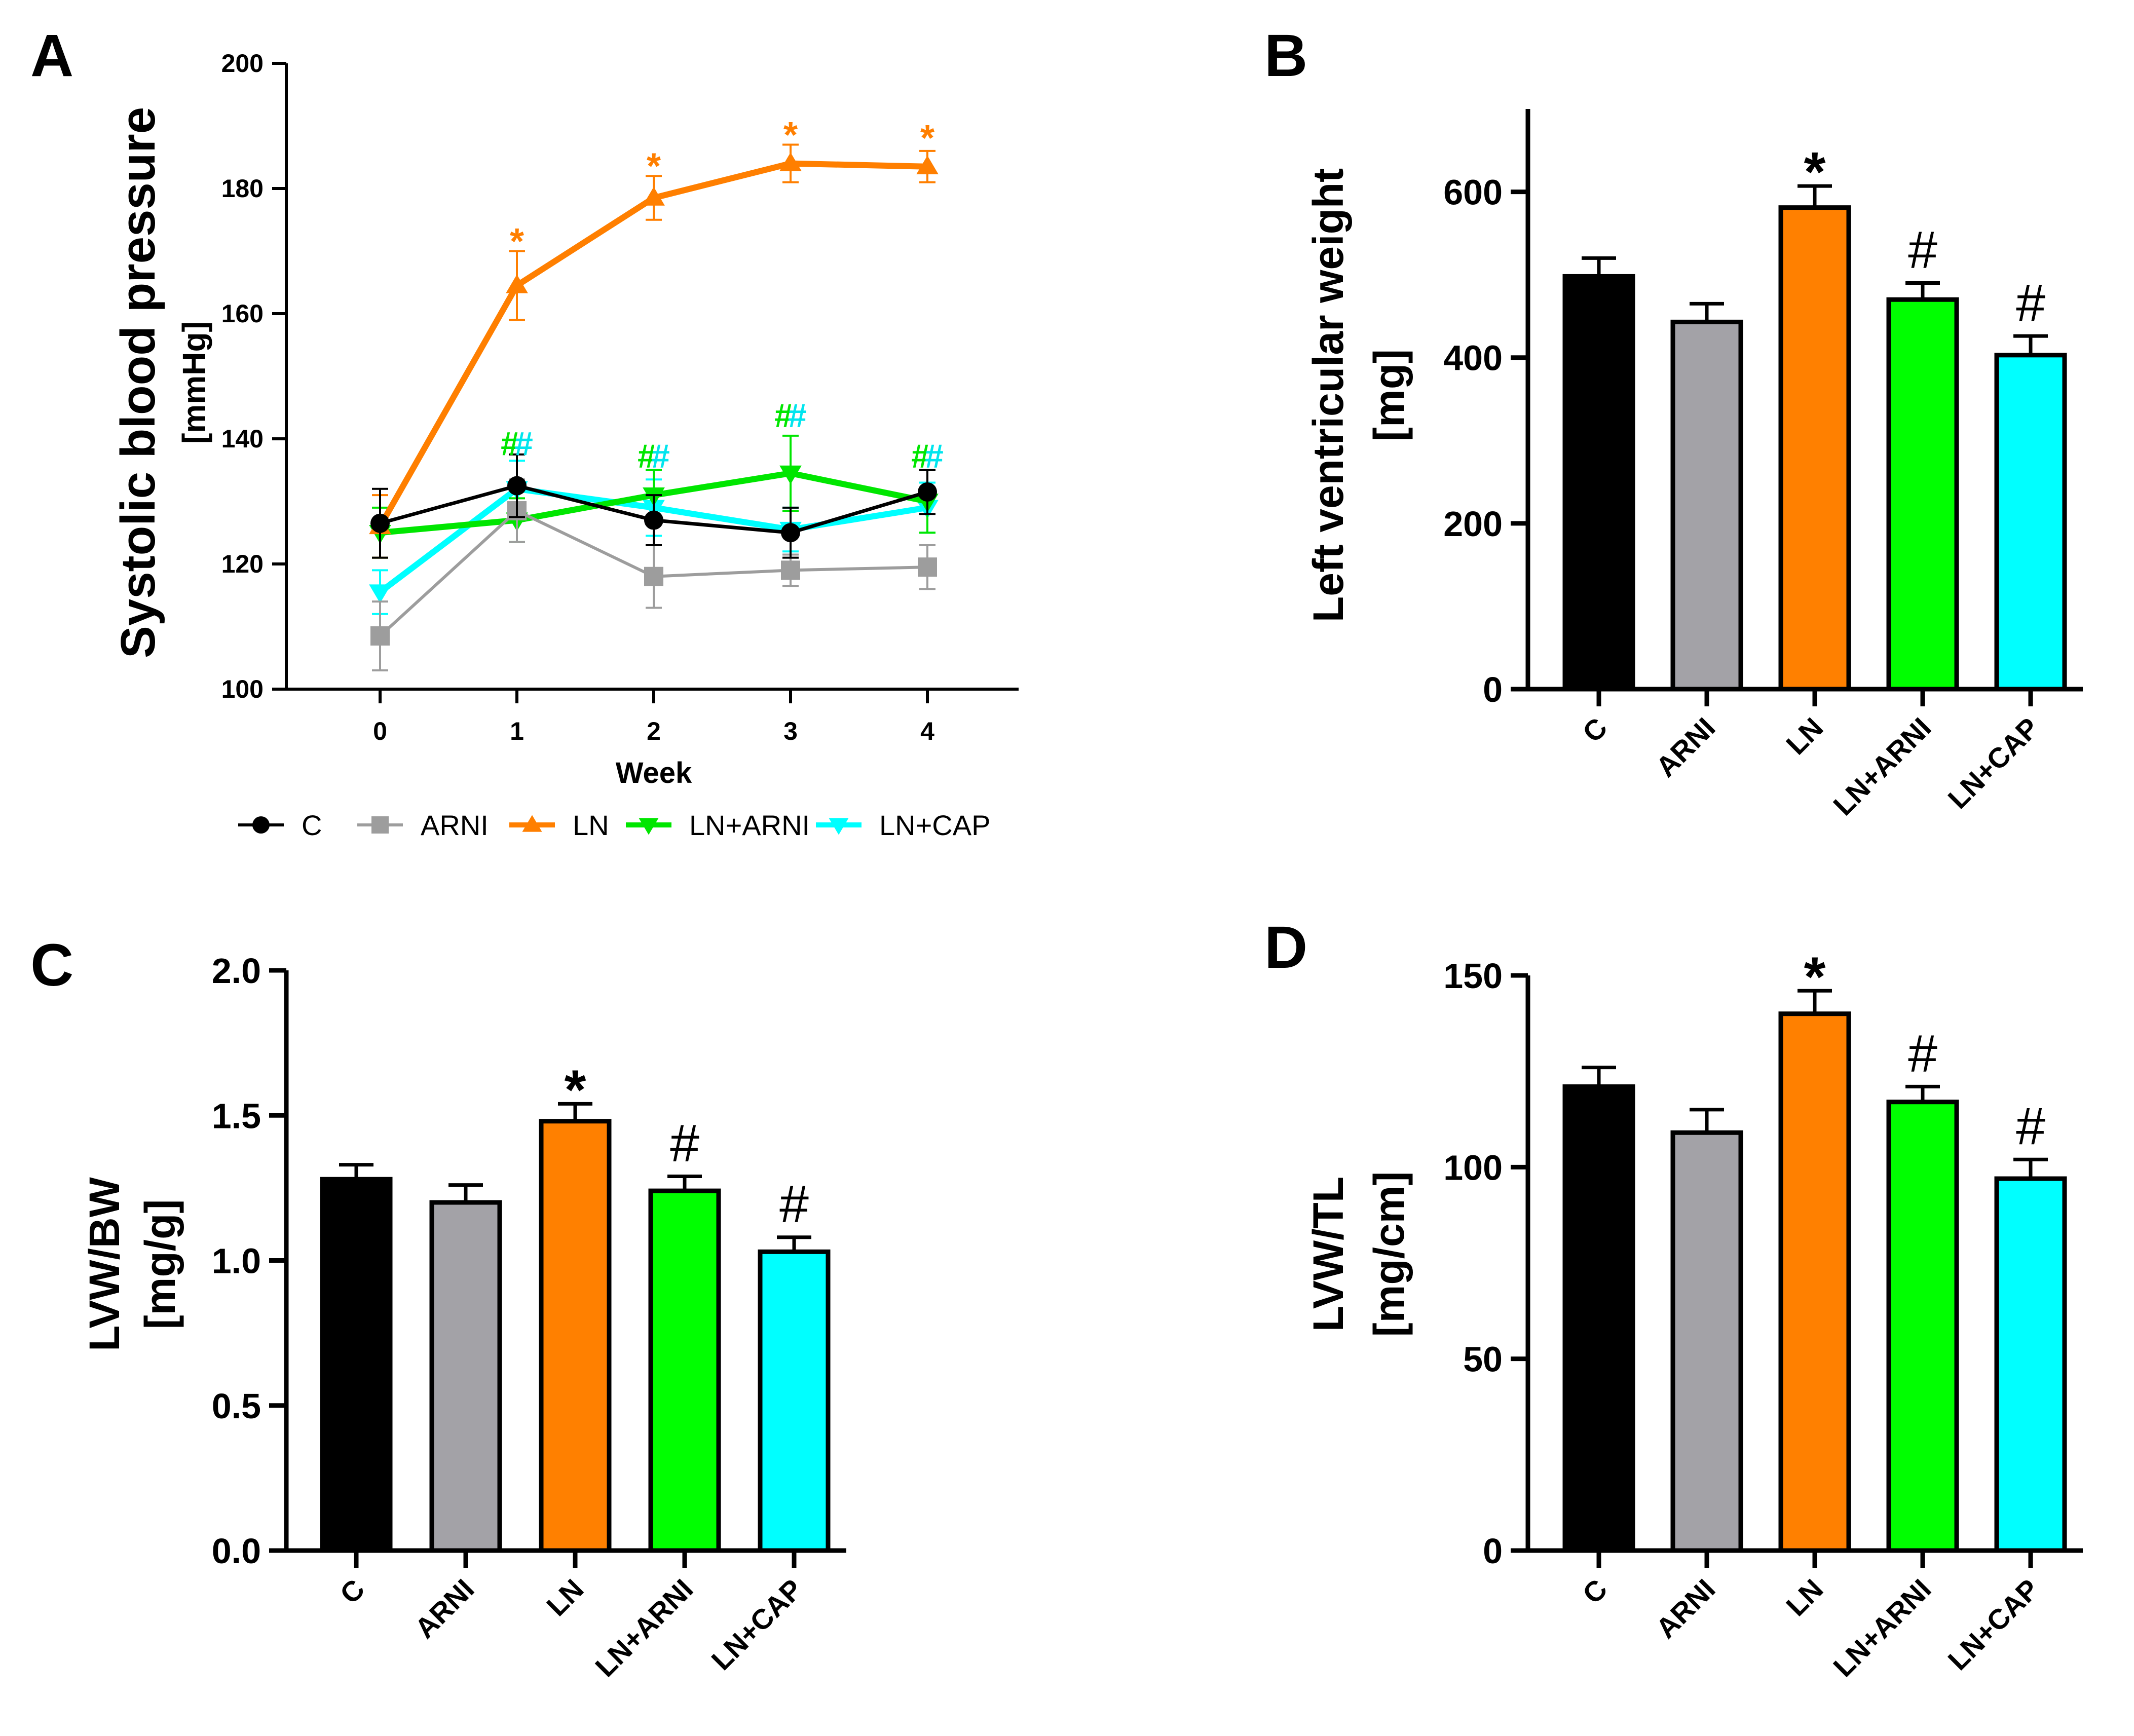 This screenshot has width=2134, height=1736. What do you see at coordinates (1473, 524) in the screenshot?
I see `panel-b-y-tick-label: 200` at bounding box center [1473, 524].